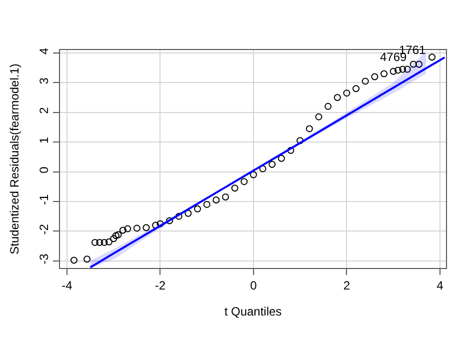 The image size is (474, 338). Describe the element at coordinates (44, 80) in the screenshot. I see `y-tick-label: 3` at that location.